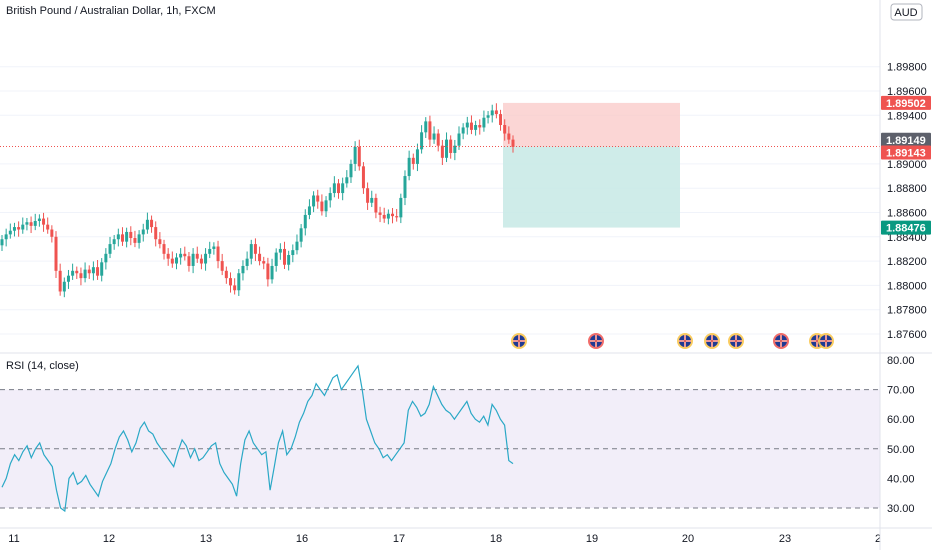 This screenshot has width=932, height=550. Describe the element at coordinates (907, 116) in the screenshot. I see `price-tick-label: 1.89400` at that location.